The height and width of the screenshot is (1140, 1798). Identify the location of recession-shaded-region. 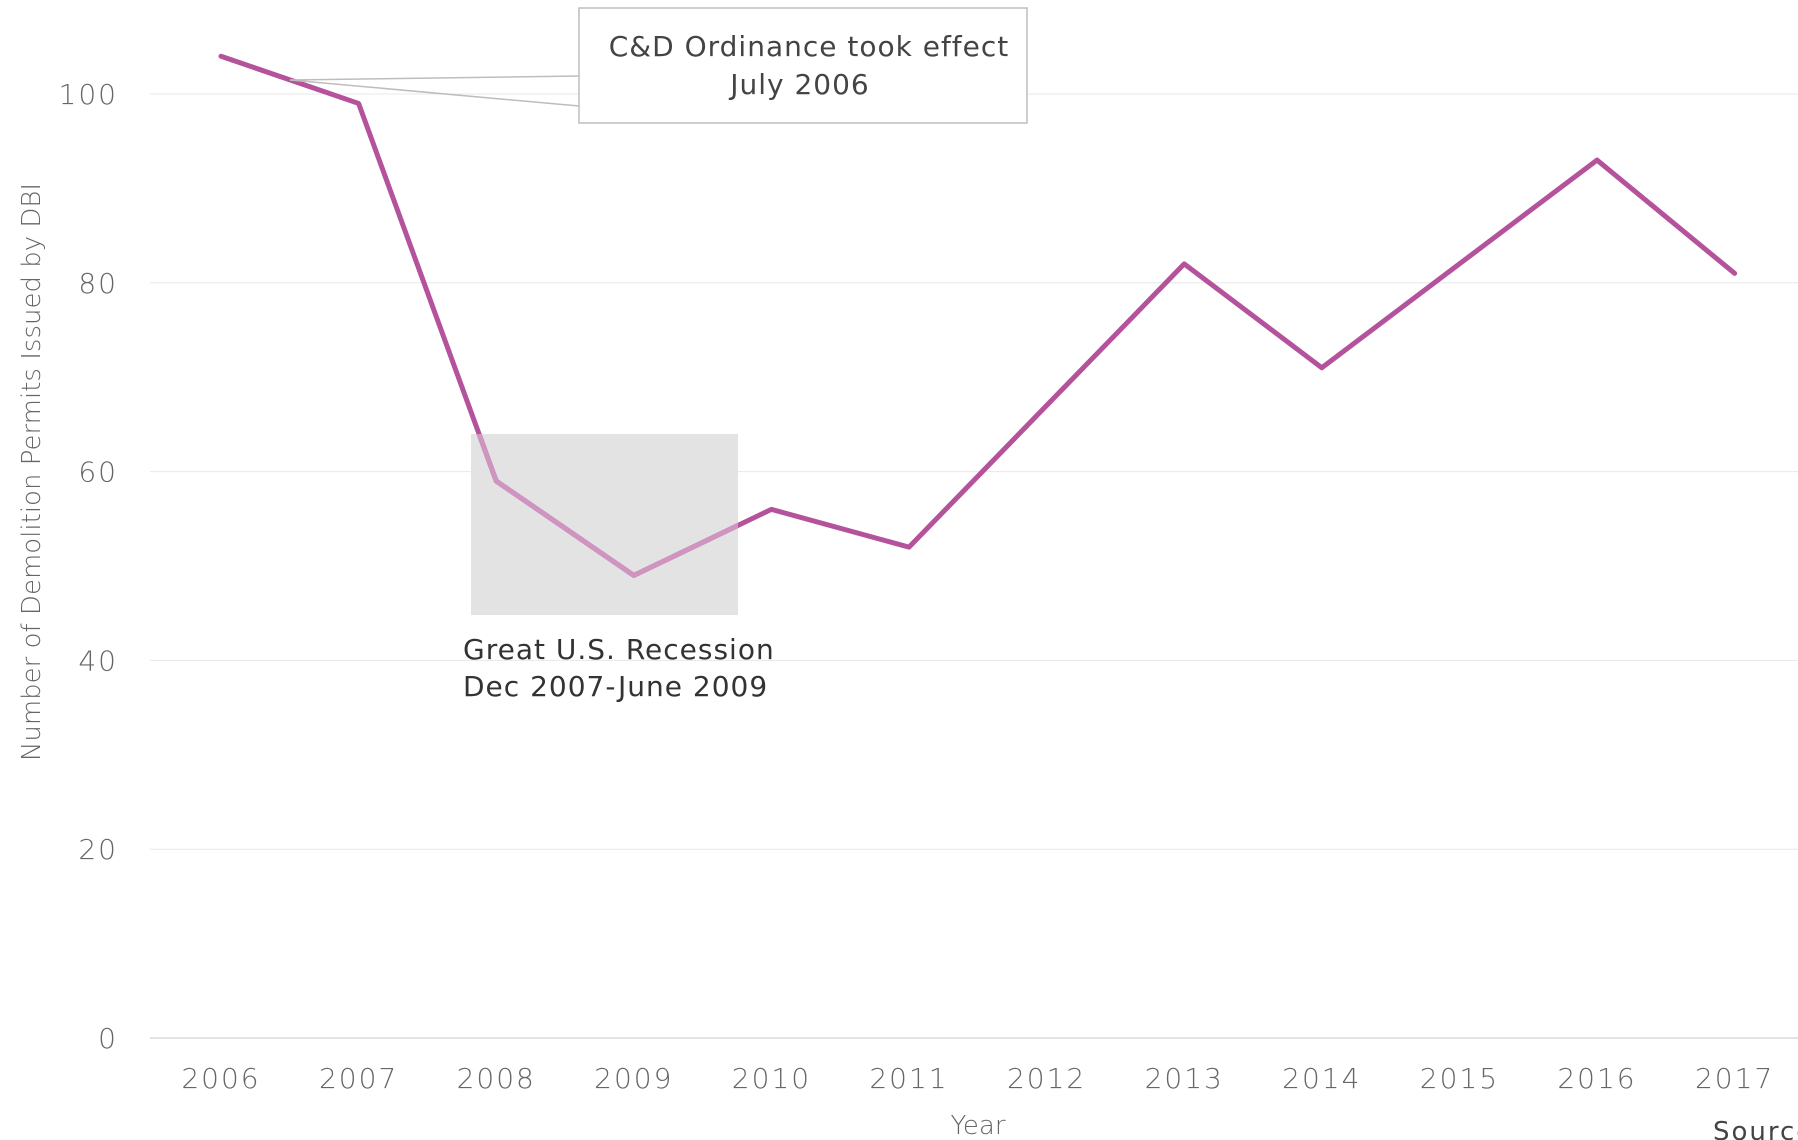
(604, 524).